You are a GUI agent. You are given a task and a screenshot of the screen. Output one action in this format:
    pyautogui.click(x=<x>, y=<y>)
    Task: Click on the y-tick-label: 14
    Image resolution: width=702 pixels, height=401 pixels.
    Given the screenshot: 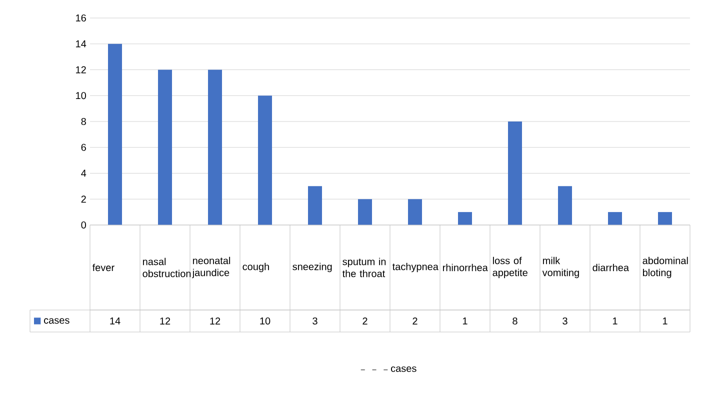 What is the action you would take?
    pyautogui.click(x=81, y=44)
    